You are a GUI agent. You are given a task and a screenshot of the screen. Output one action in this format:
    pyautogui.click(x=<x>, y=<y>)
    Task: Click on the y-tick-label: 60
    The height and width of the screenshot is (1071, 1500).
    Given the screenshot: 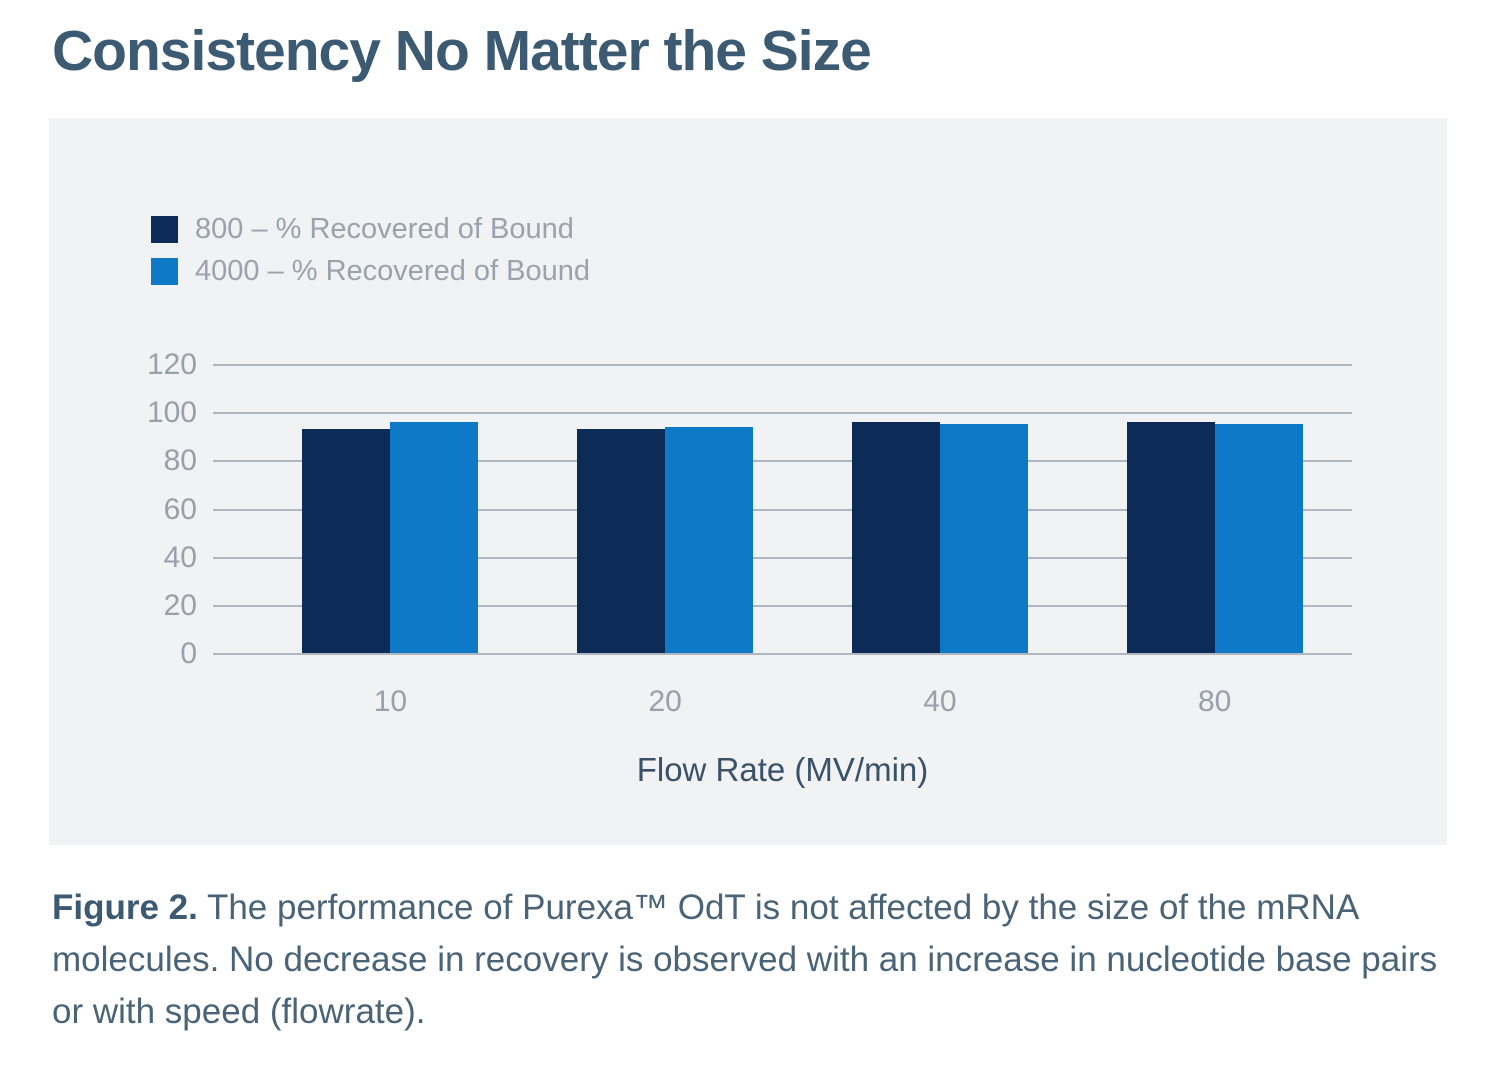 What is the action you would take?
    pyautogui.click(x=180, y=509)
    